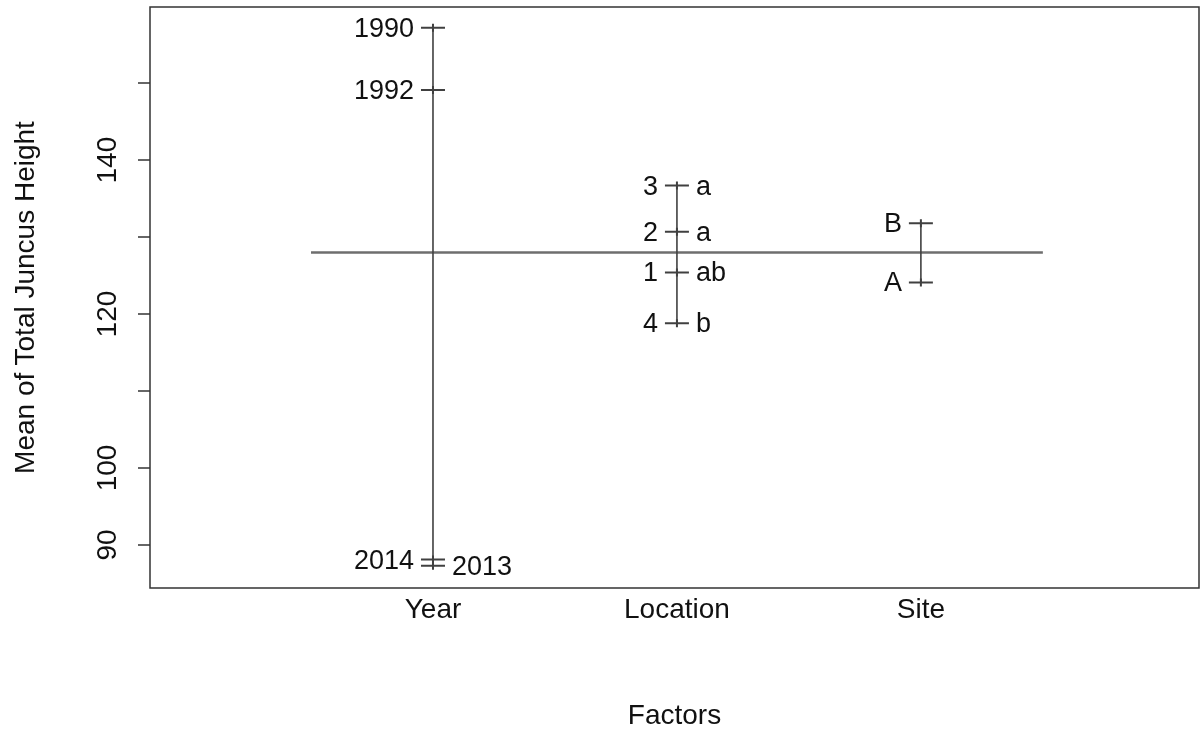 The height and width of the screenshot is (733, 1201). Describe the element at coordinates (106, 314) in the screenshot. I see `y-tick-label: 120` at that location.